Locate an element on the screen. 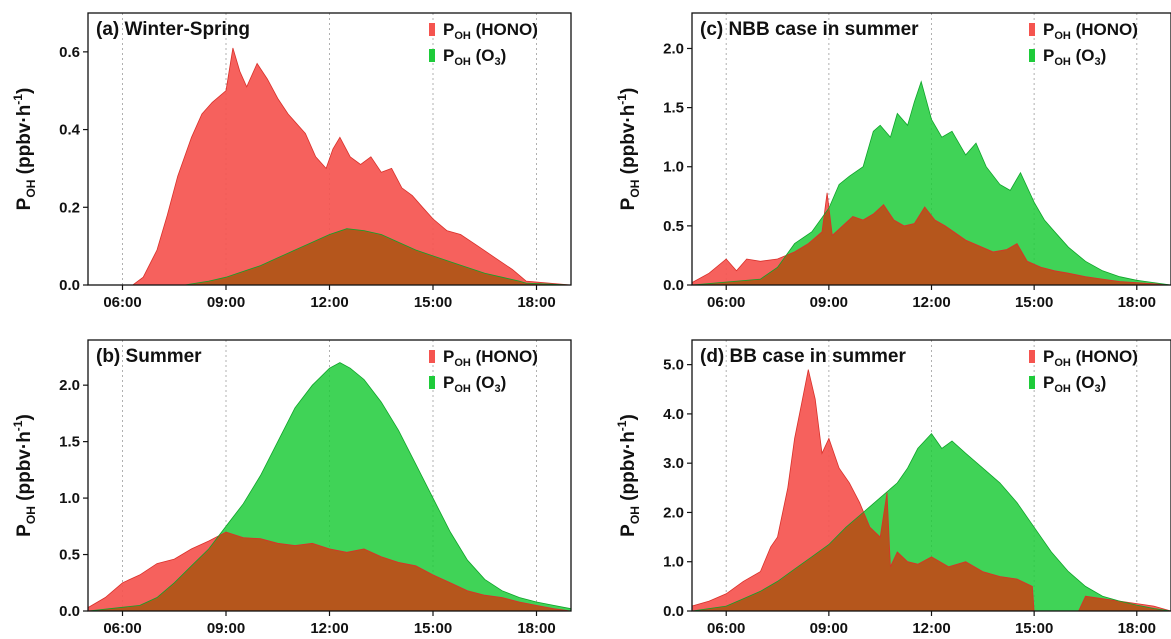  y-tick-label: 4.0 is located at coordinates (673, 414).